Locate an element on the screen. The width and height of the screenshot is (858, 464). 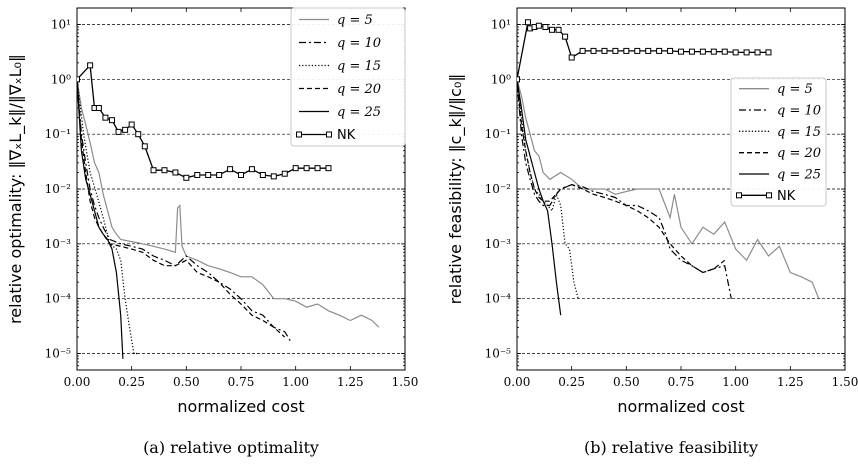
x-tick-label: 0.50 is located at coordinates (186, 382).